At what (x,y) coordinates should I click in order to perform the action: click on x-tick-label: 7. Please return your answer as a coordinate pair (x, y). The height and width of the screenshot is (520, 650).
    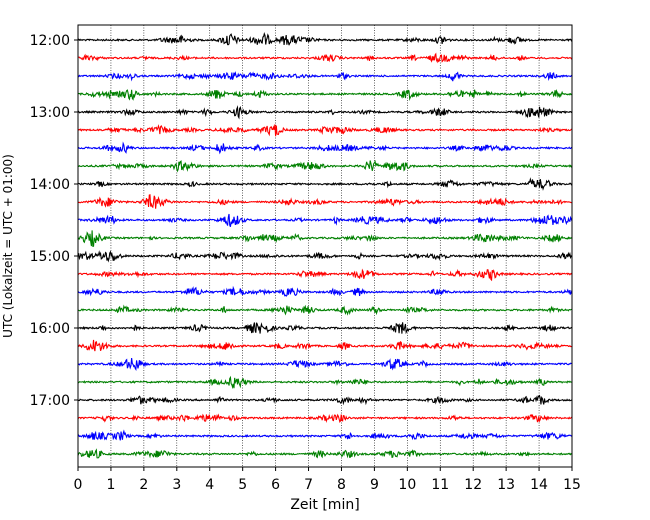
    Looking at the image, I should click on (308, 485).